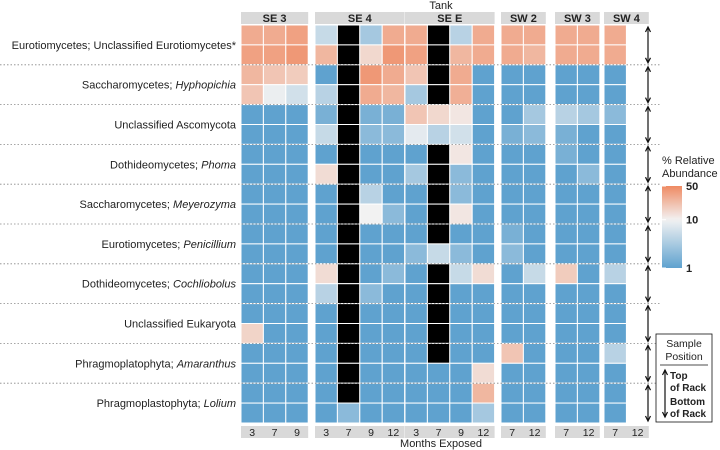 This screenshot has height=450, width=720. What do you see at coordinates (688, 388) in the screenshot?
I see `position-legend-top: of Rack` at bounding box center [688, 388].